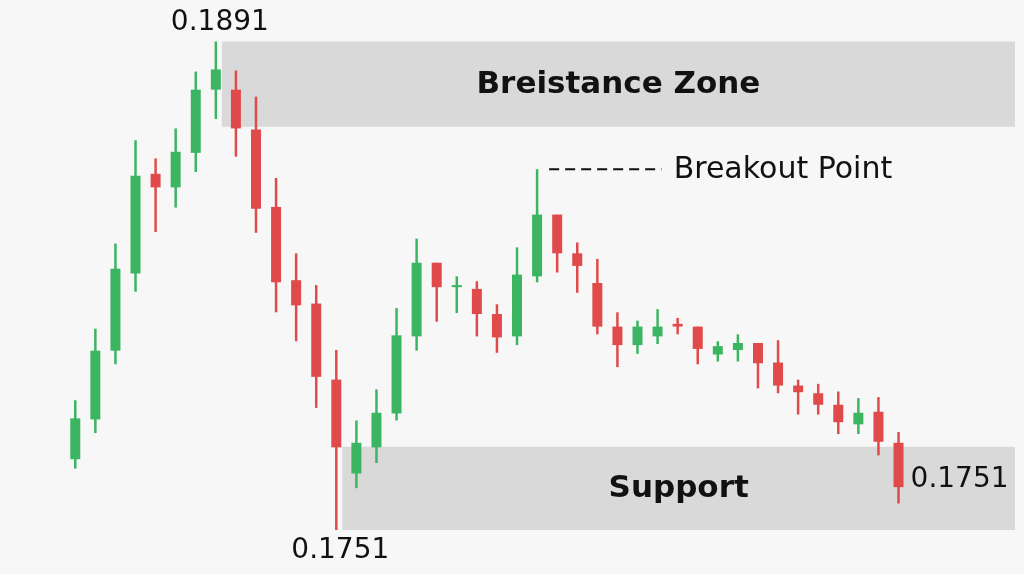  Describe the element at coordinates (783, 168) in the screenshot. I see `ref-line-label: Breakout Point` at that location.